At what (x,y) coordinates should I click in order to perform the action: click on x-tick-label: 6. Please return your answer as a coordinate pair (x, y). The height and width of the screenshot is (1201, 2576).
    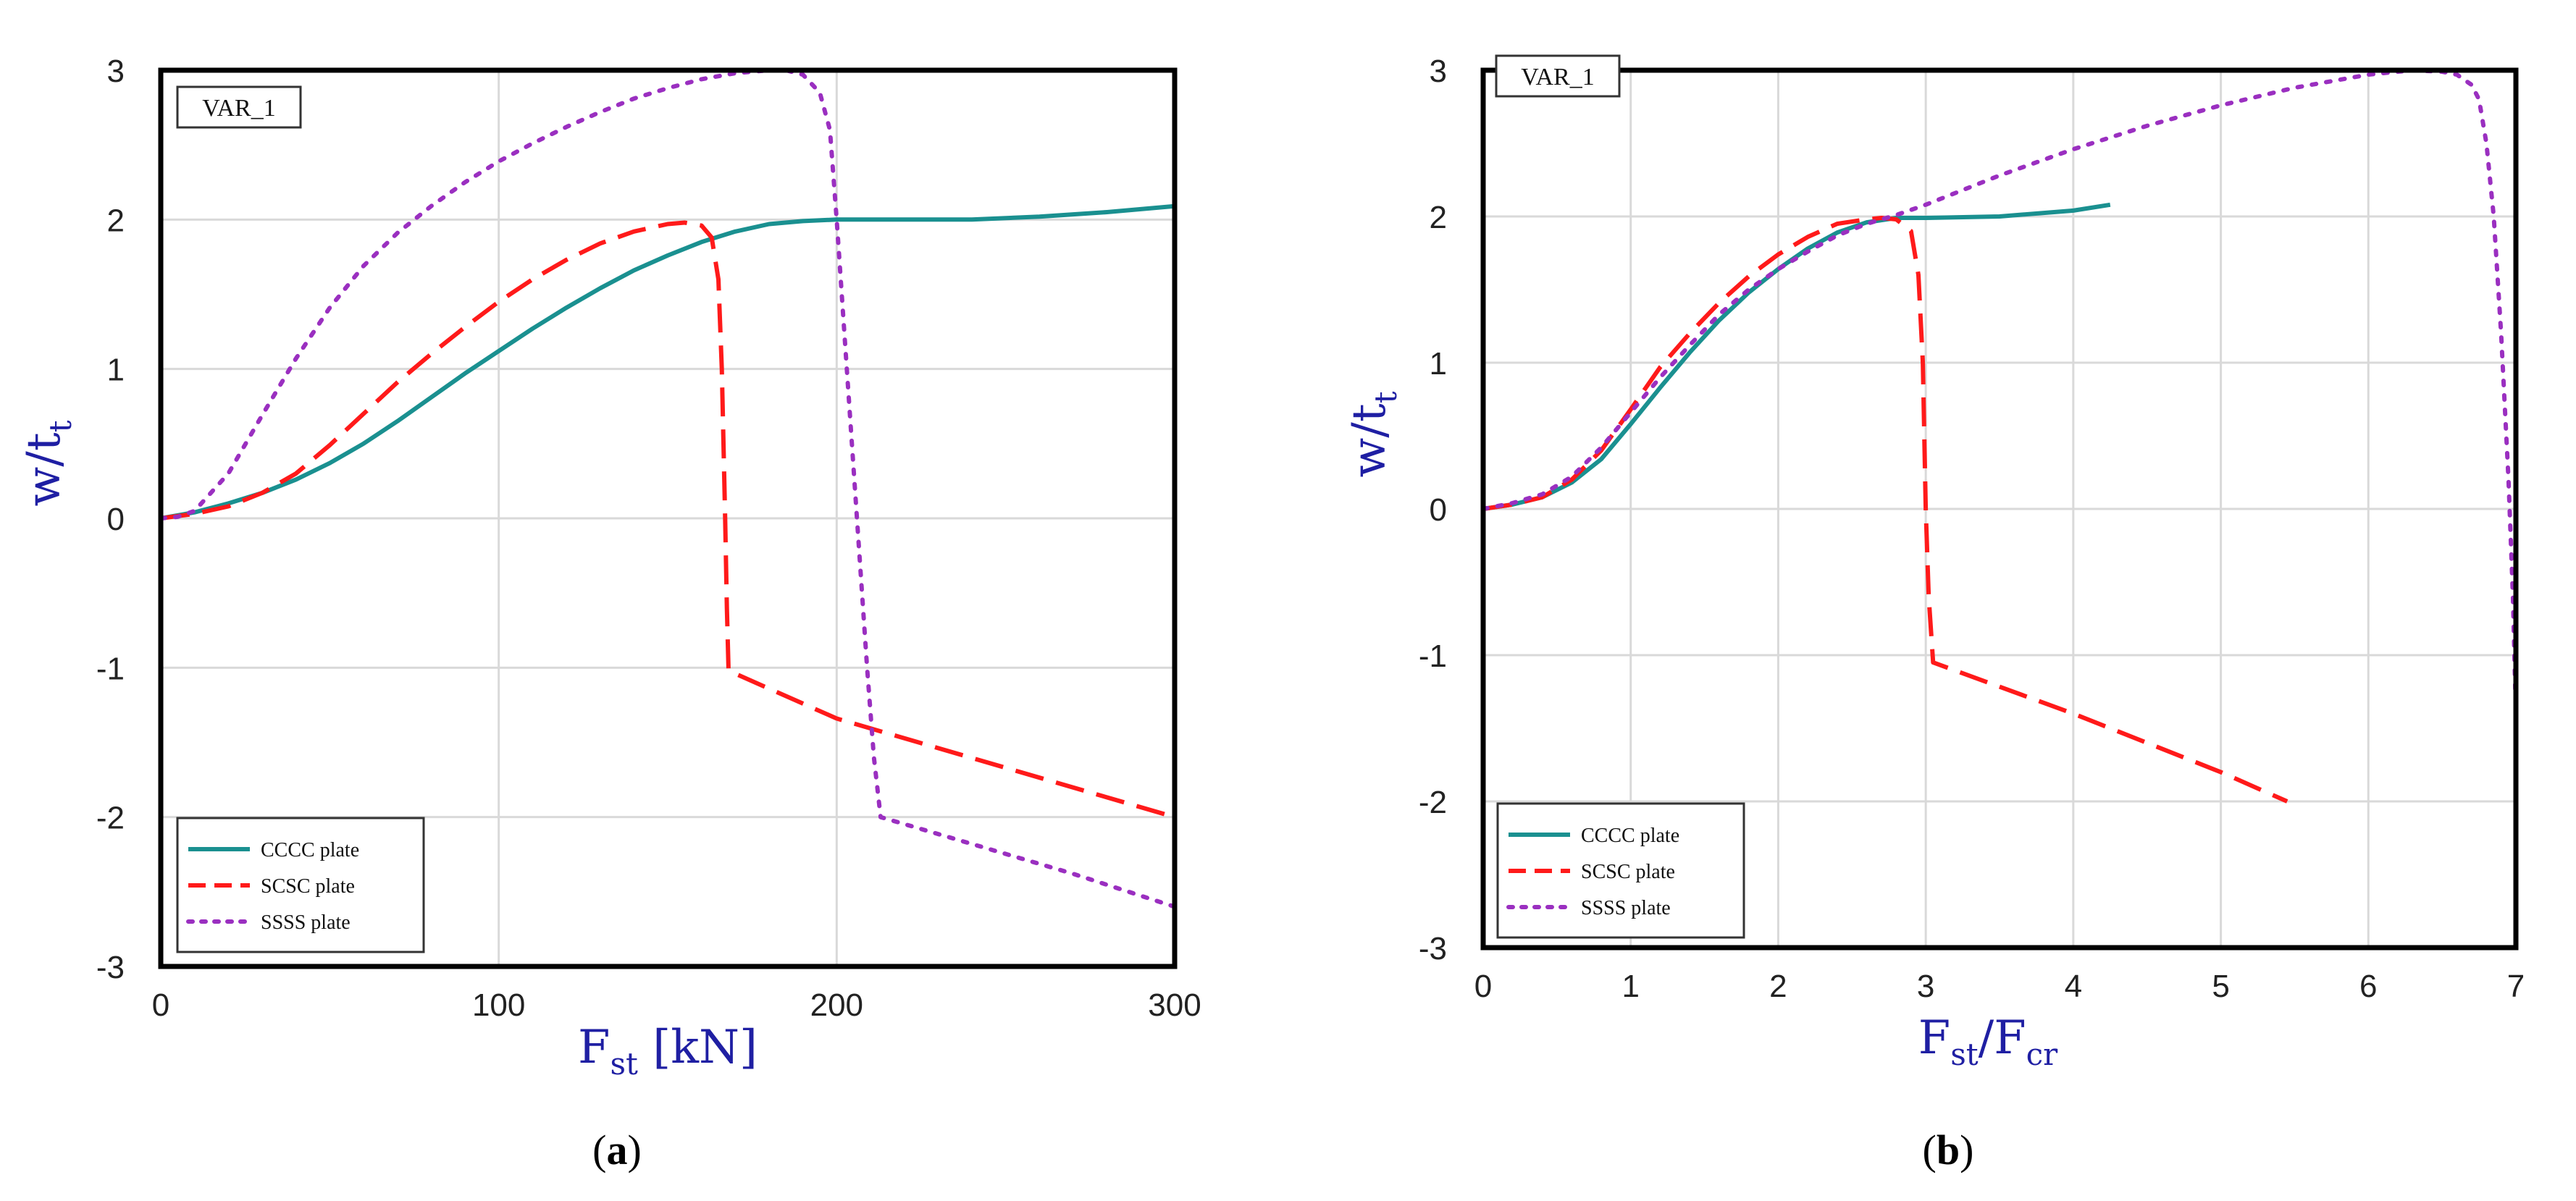
    Looking at the image, I should click on (2368, 986).